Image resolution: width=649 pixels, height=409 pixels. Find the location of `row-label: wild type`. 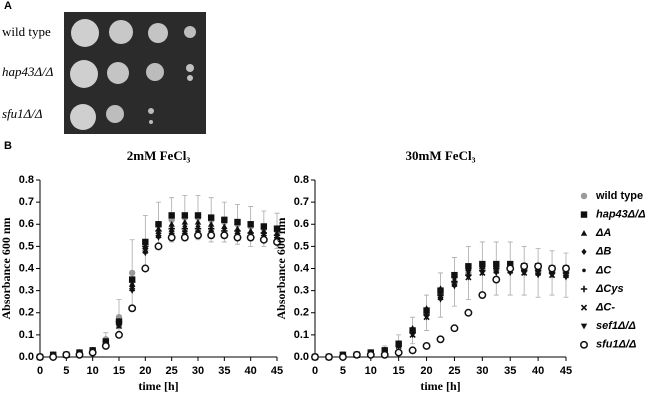

row-label: wild type is located at coordinates (26, 31).